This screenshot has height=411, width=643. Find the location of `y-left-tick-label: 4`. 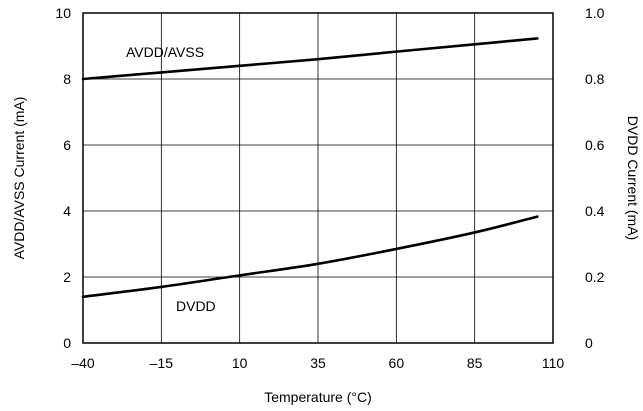

y-left-tick-label: 4 is located at coordinates (67, 211).